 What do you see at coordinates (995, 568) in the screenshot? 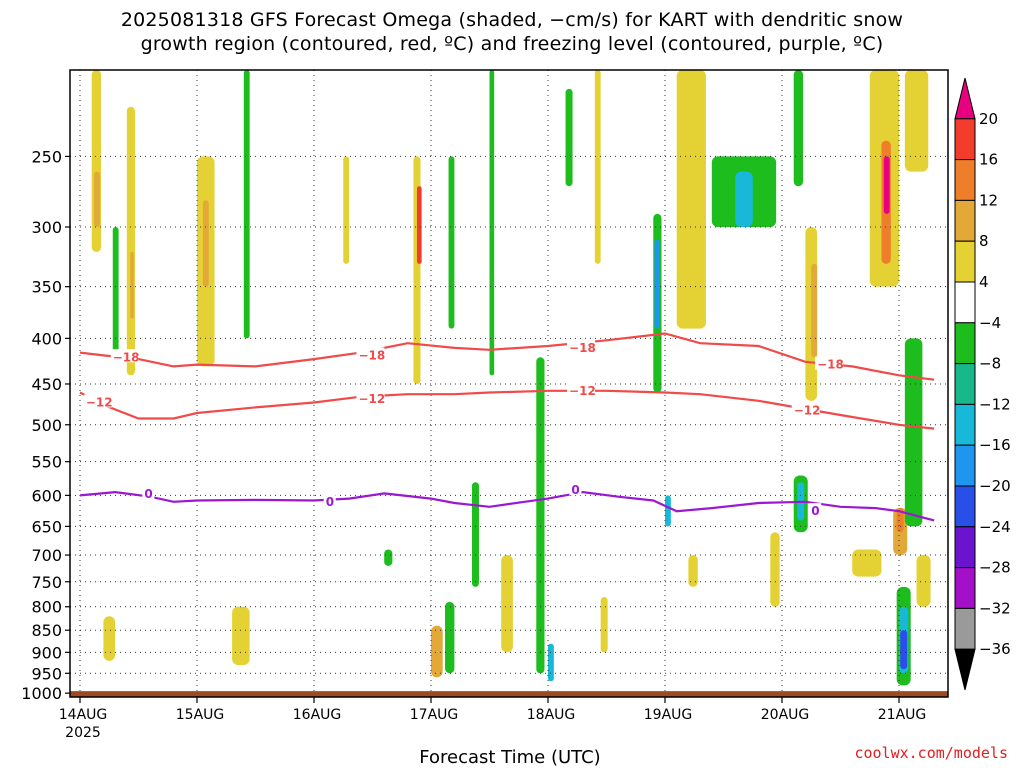
I see `colorbar-label: −28` at bounding box center [995, 568].